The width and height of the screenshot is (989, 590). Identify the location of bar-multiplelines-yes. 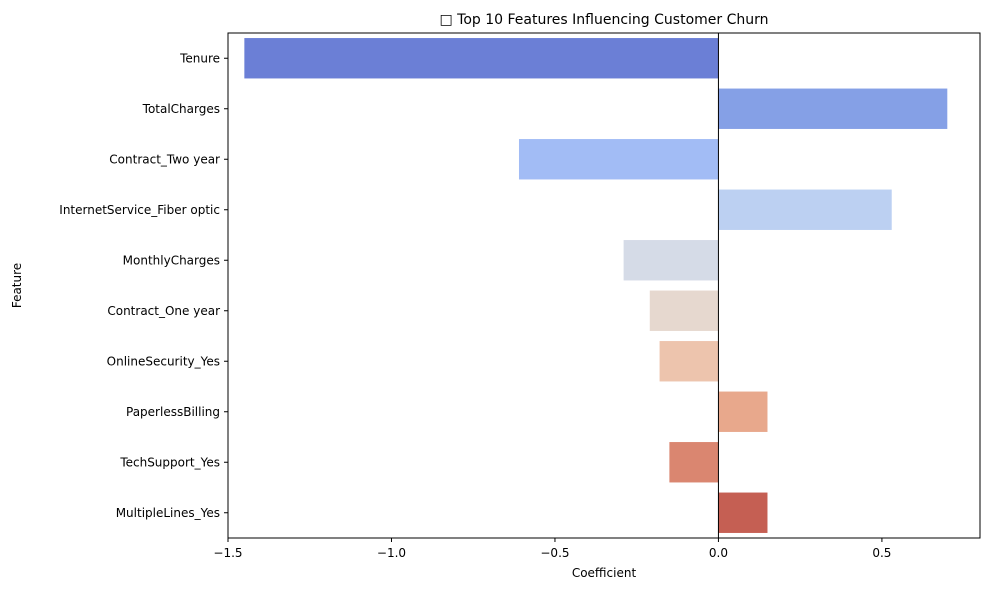
(743, 512).